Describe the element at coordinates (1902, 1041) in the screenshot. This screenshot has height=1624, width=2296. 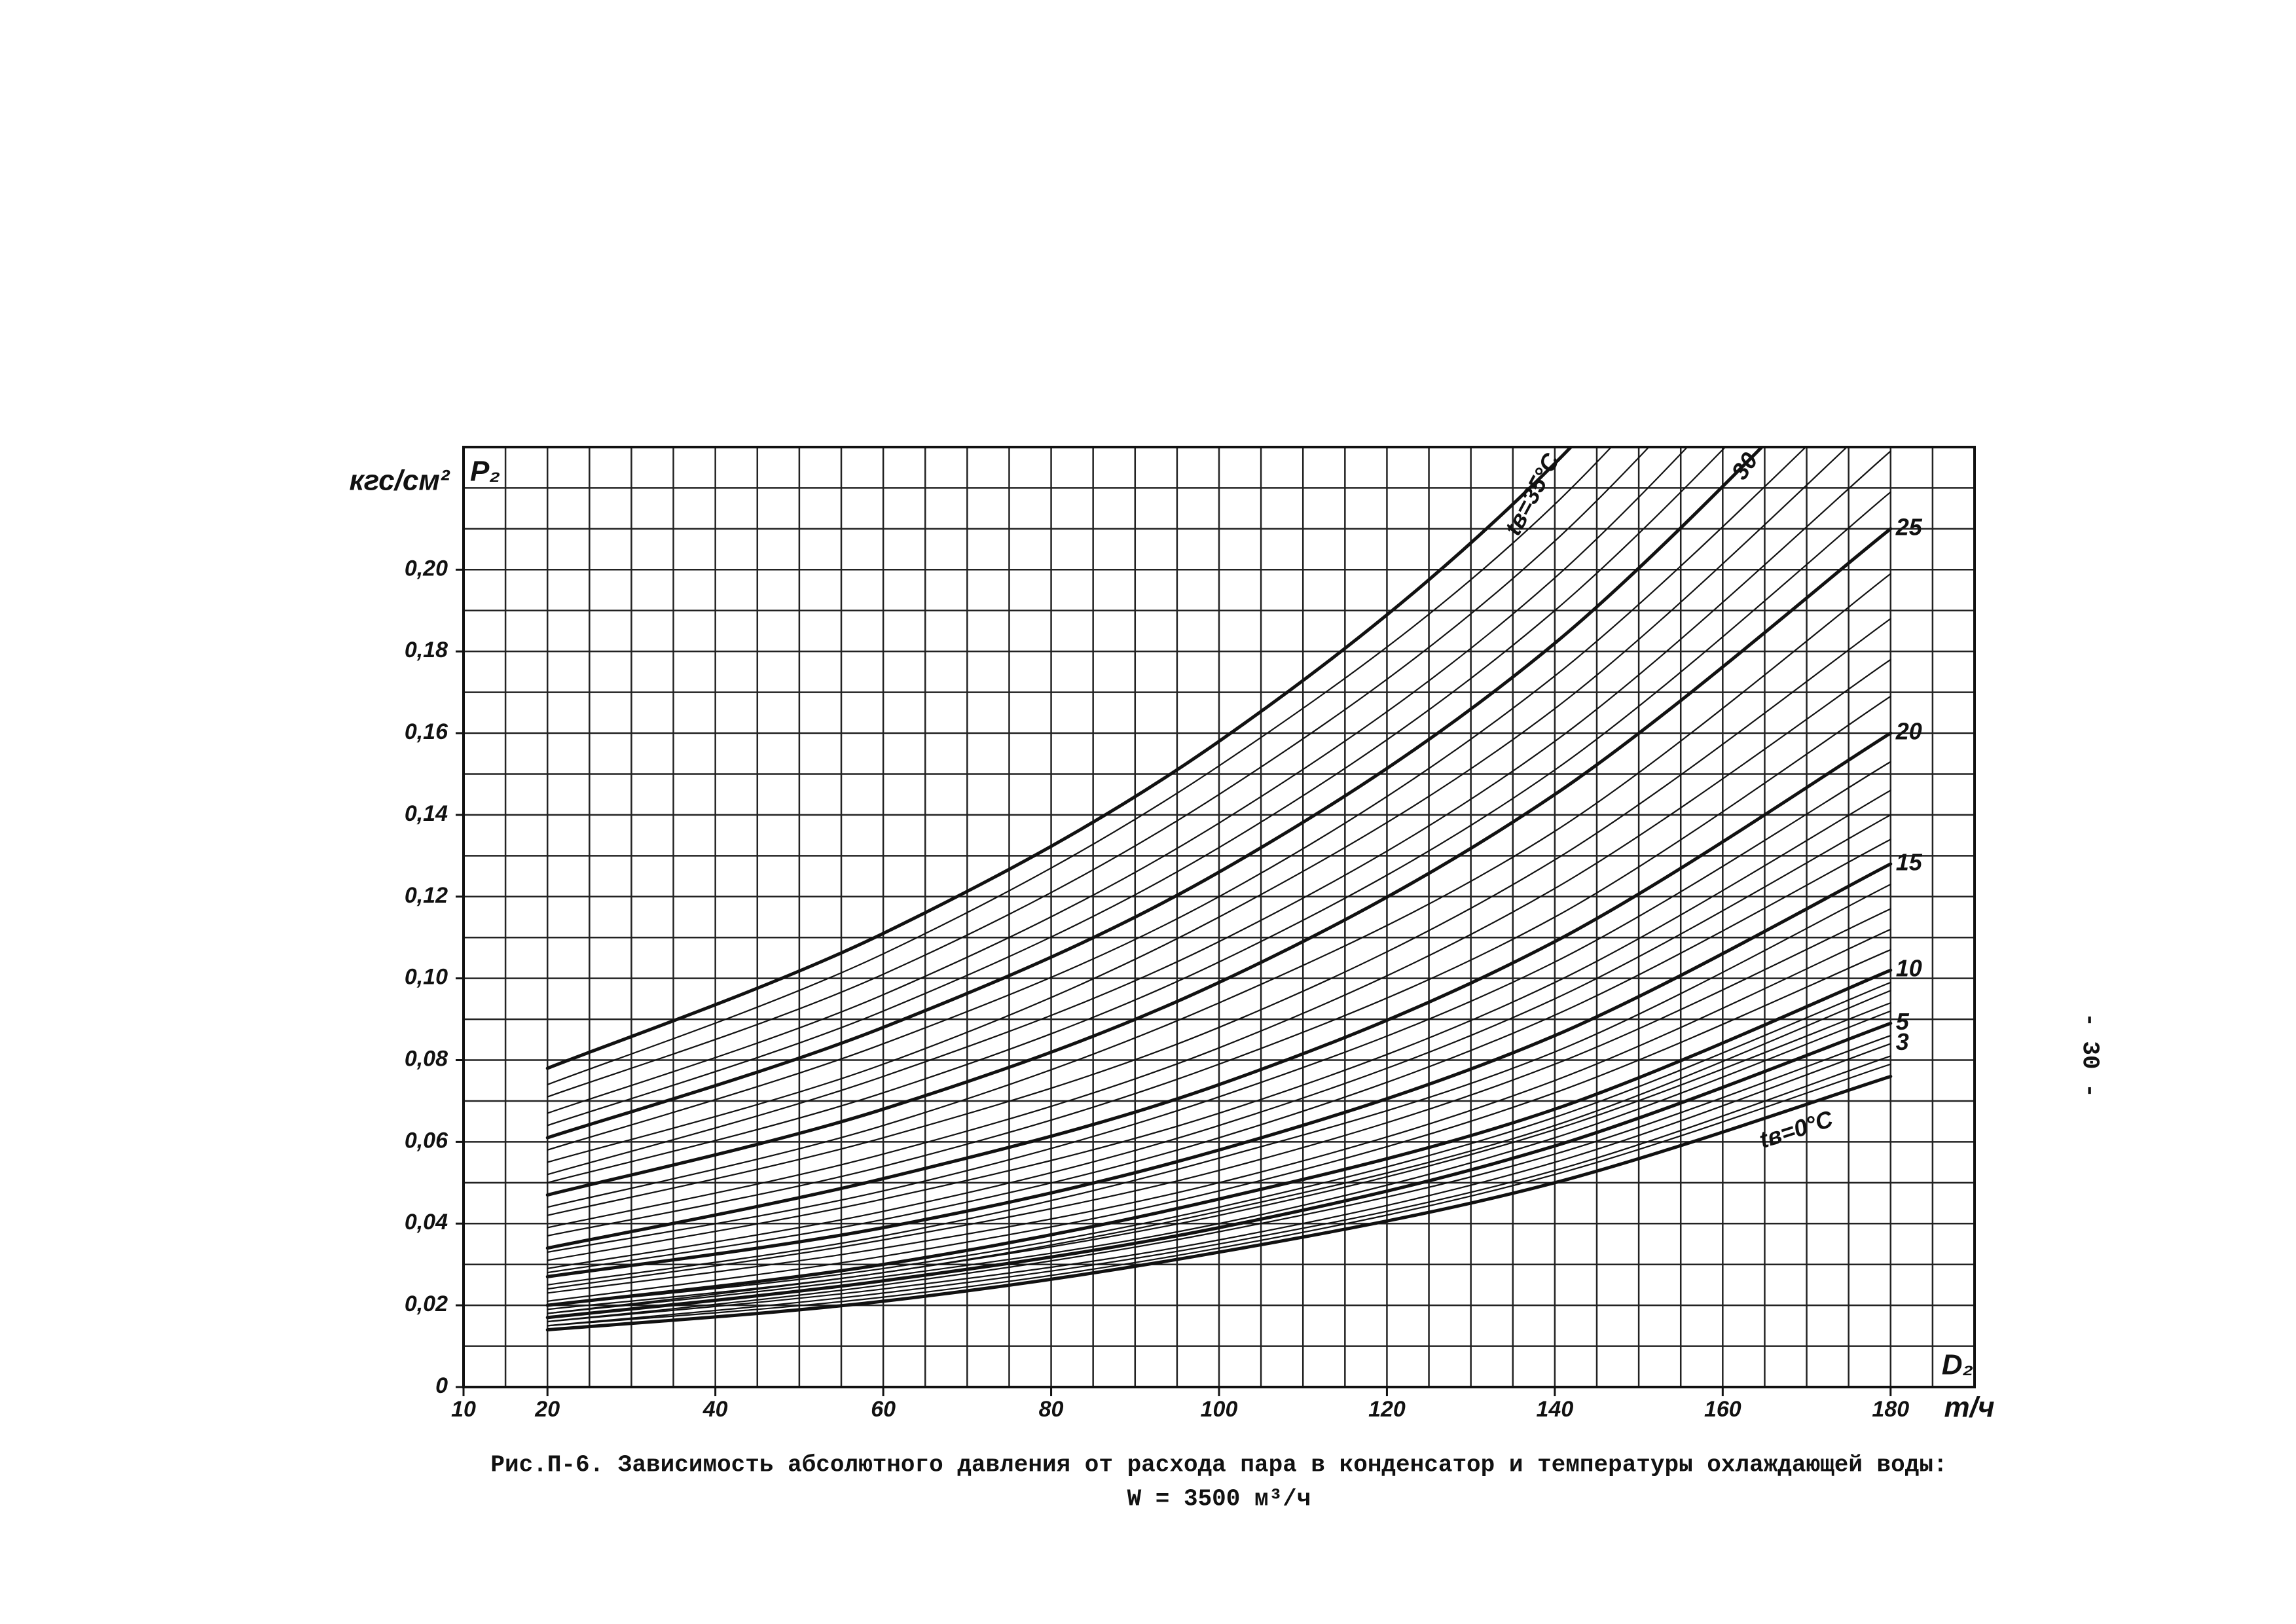
I see `curve-label: 3` at that location.